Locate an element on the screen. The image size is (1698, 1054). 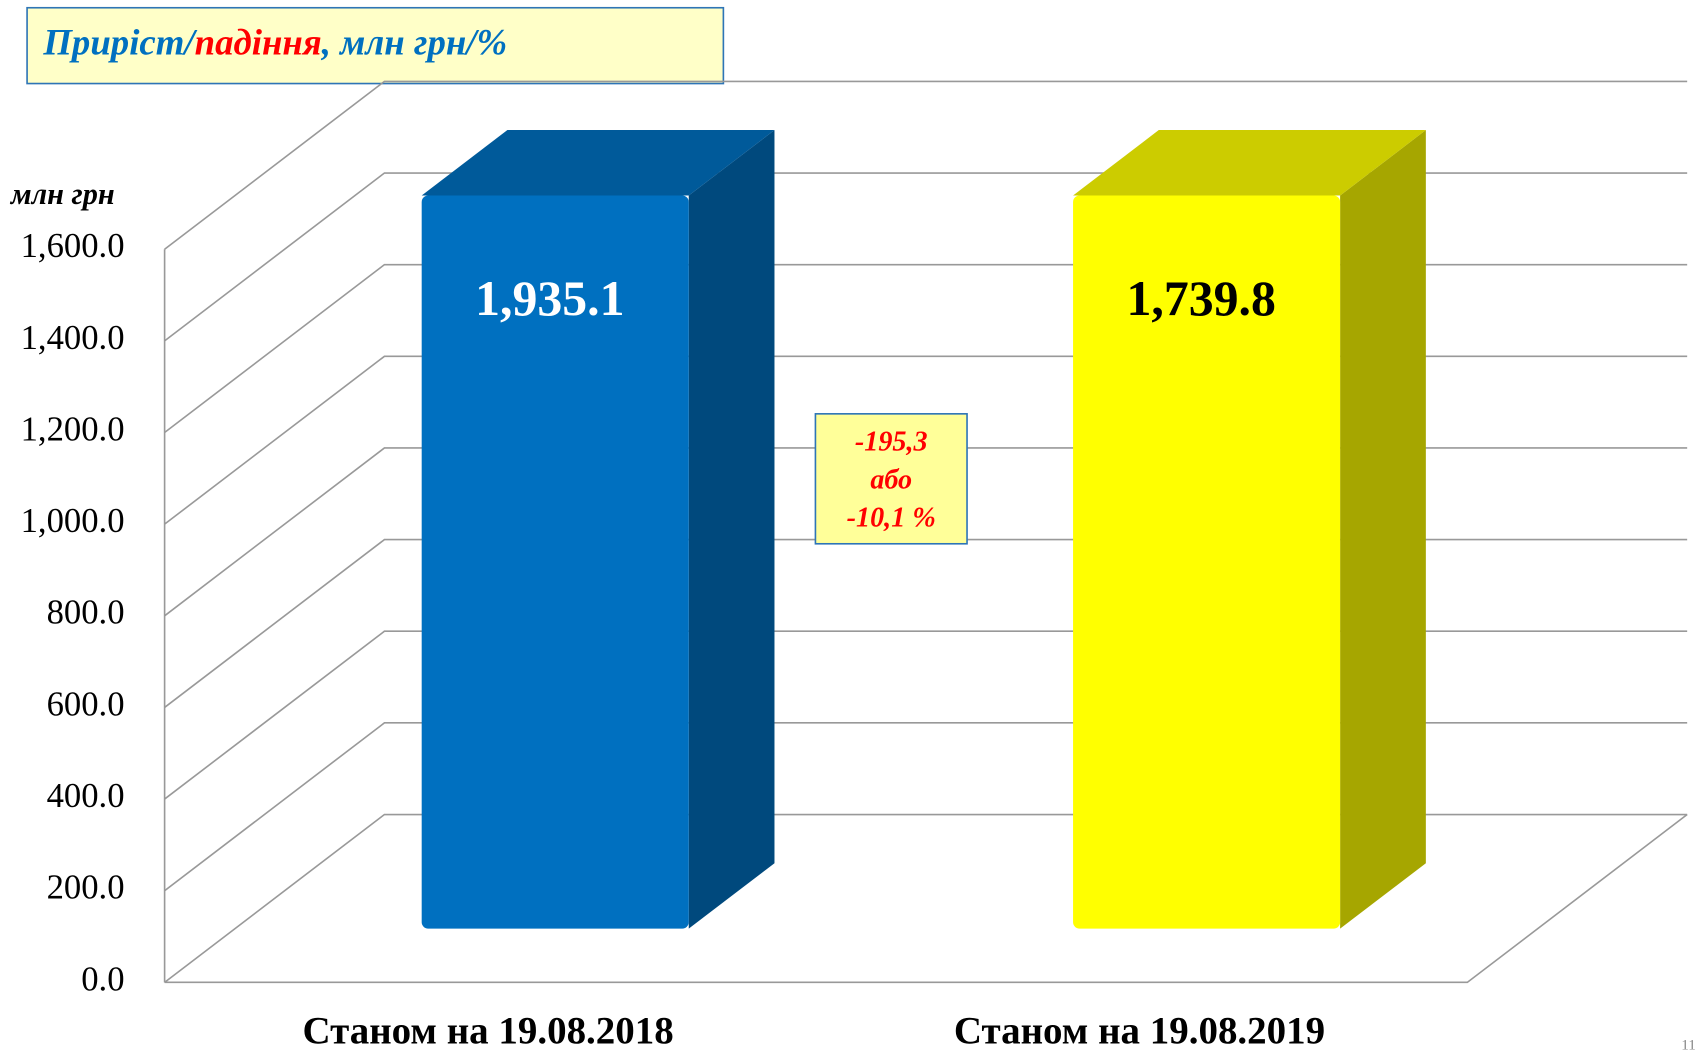
y-tick-label: 400.0 is located at coordinates (86, 796).